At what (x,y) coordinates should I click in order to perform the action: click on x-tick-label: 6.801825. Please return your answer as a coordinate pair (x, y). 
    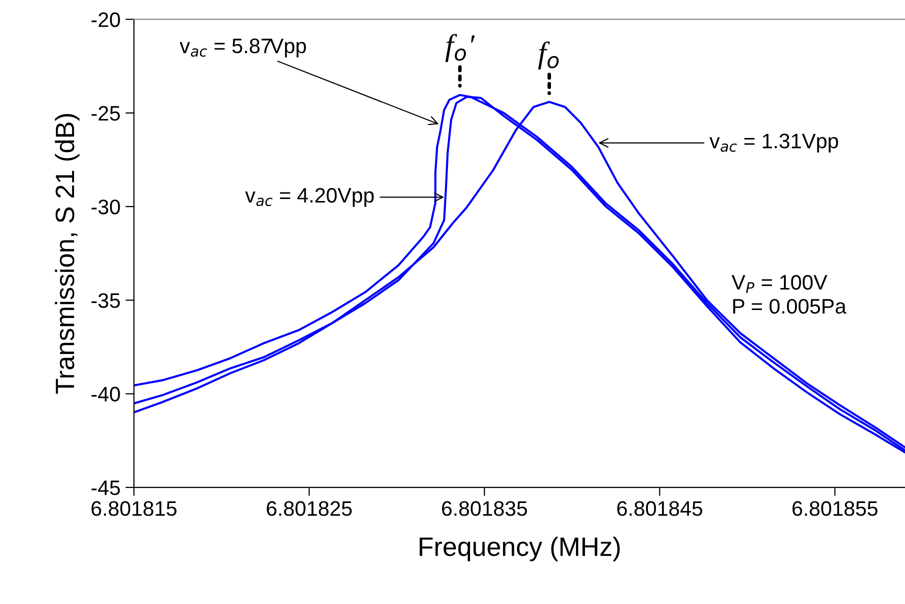
    Looking at the image, I should click on (309, 508).